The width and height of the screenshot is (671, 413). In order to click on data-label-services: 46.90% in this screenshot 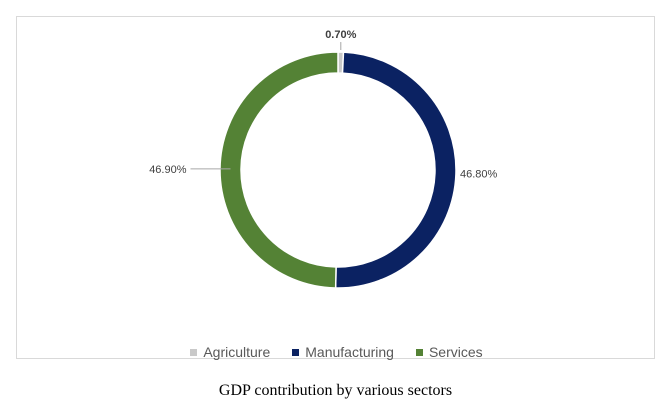, I will do `click(168, 170)`.